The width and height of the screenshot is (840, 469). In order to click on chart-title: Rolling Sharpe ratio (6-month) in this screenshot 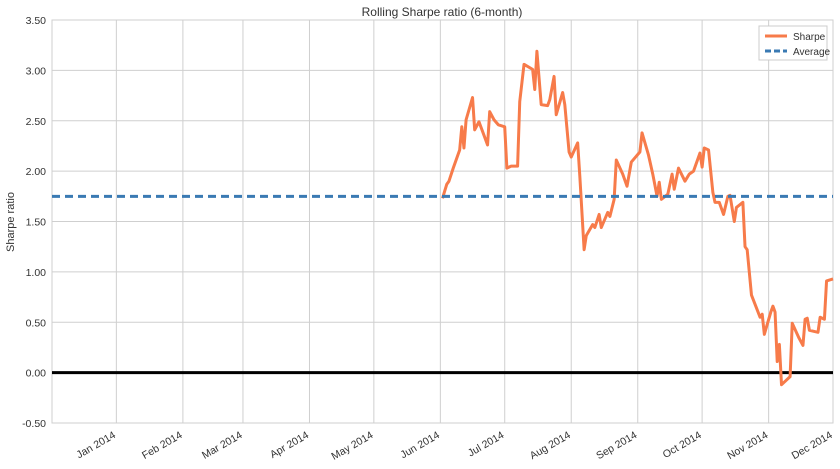, I will do `click(442, 12)`.